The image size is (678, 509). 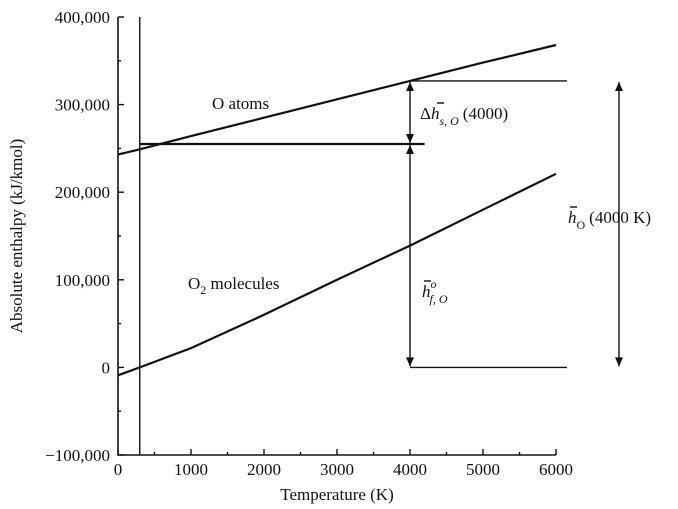 What do you see at coordinates (194, 283) in the screenshot?
I see `o2-label-main: O` at bounding box center [194, 283].